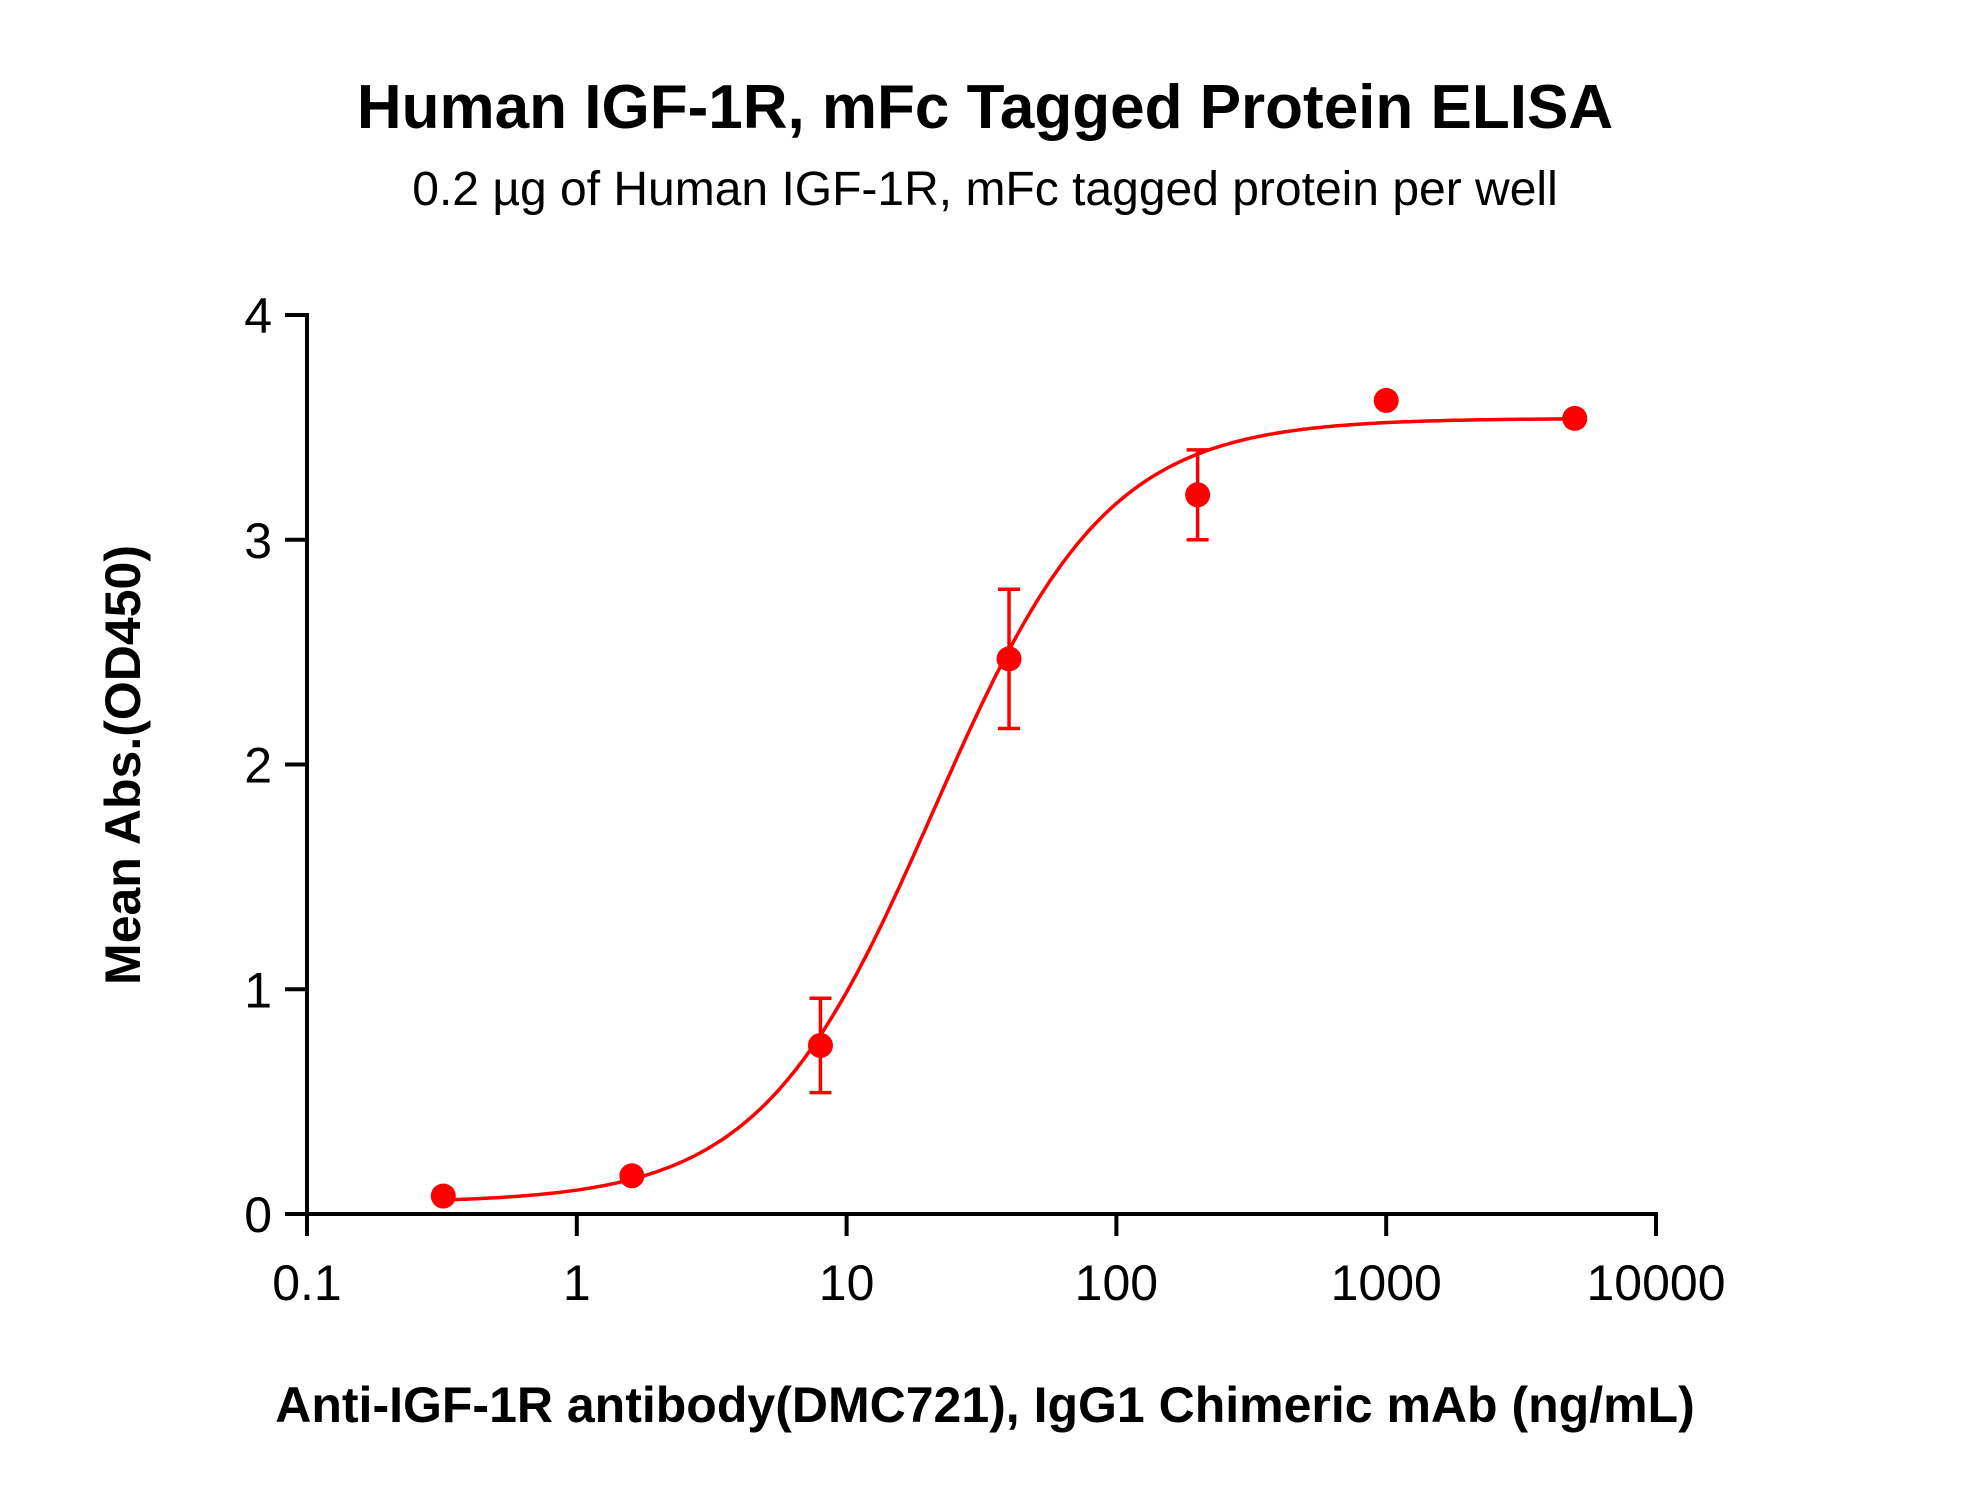  Describe the element at coordinates (258, 1215) in the screenshot. I see `y-tick-label: 0` at that location.